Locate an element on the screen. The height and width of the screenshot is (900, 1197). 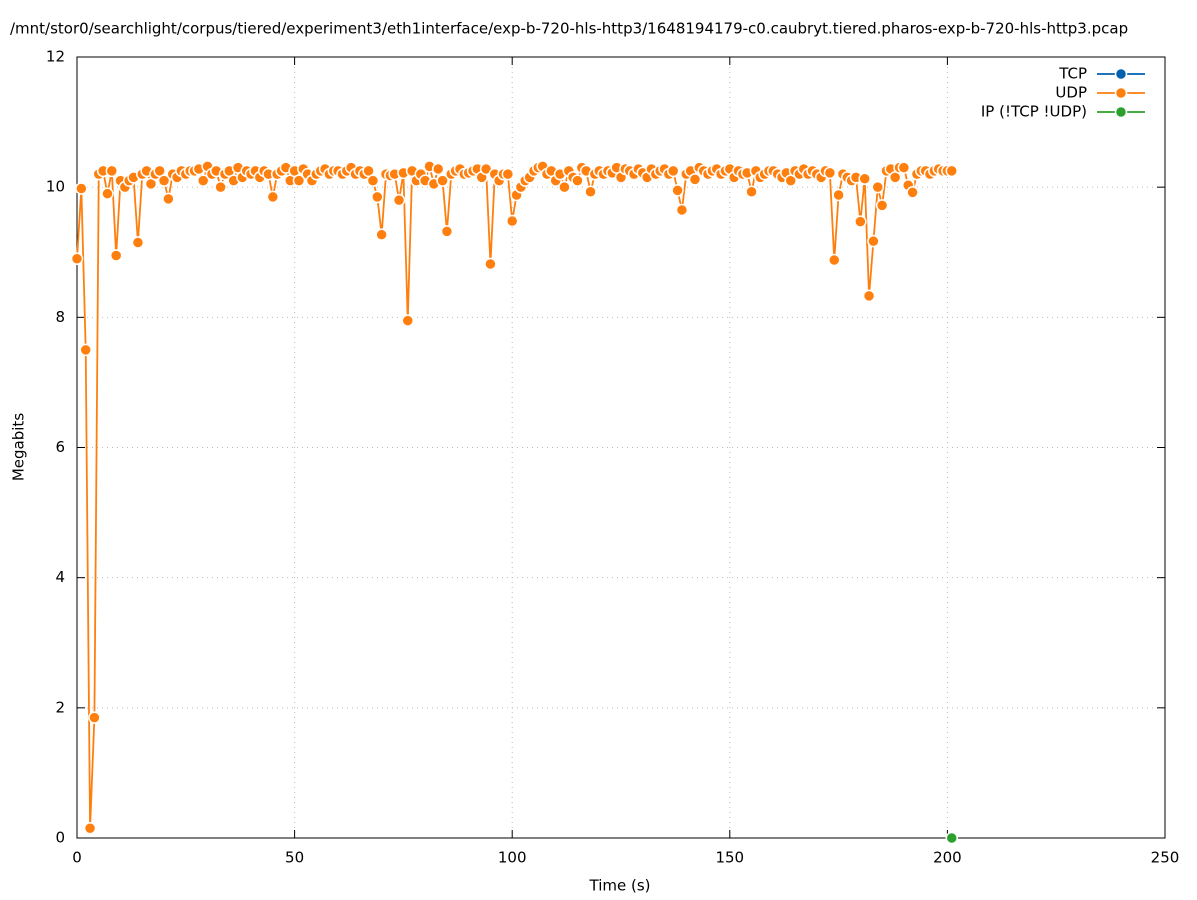
y-tick-label: 8 is located at coordinates (60, 317).